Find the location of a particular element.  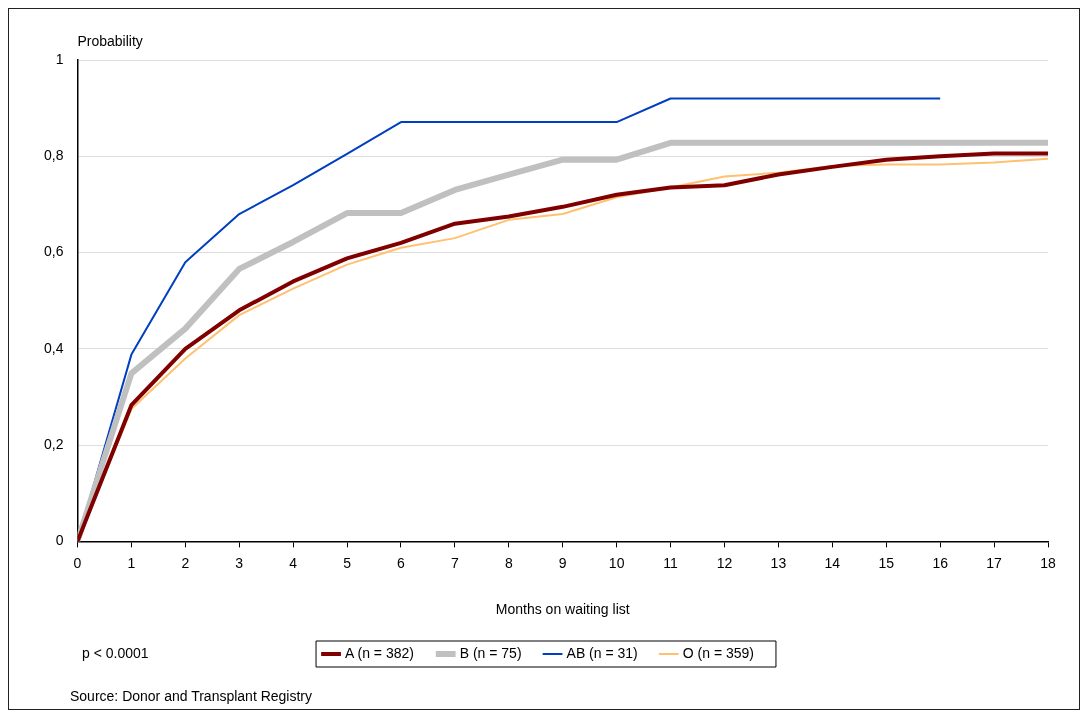

y-tick-label: 1 is located at coordinates (59, 58).